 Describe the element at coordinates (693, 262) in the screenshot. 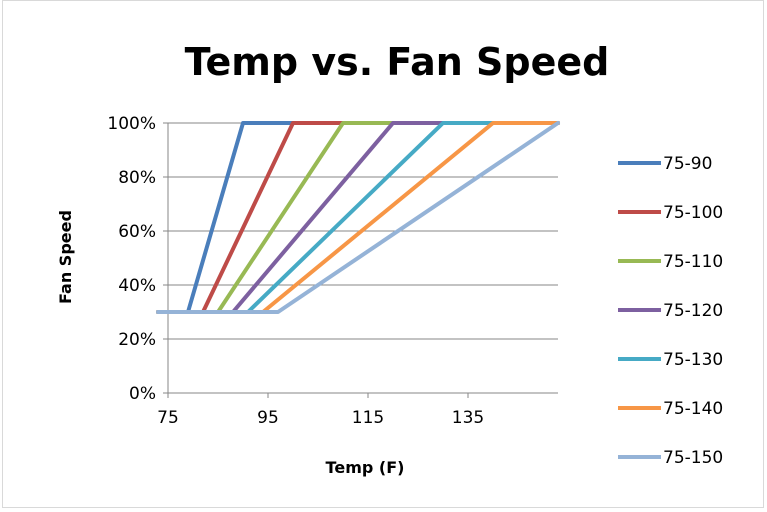

I see `legend-label: 75-110` at that location.